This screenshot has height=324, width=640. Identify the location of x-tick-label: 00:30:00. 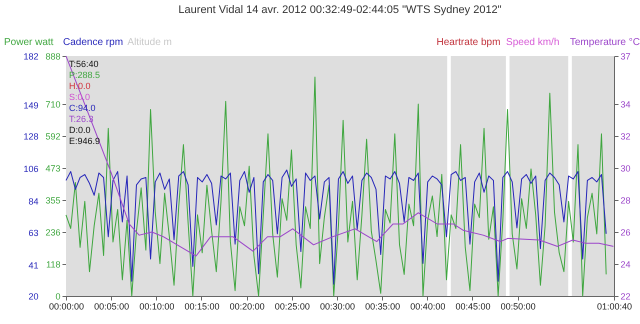
(338, 307).